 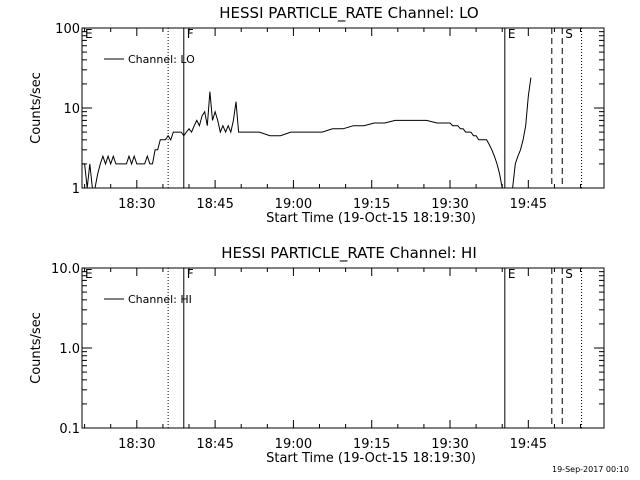 I want to click on y-tick-label: 10.0, so click(x=65, y=269).